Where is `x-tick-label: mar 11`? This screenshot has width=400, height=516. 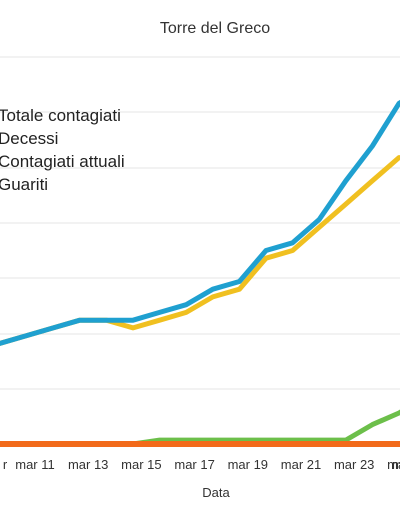 x-tick-label: mar 11 is located at coordinates (35, 464).